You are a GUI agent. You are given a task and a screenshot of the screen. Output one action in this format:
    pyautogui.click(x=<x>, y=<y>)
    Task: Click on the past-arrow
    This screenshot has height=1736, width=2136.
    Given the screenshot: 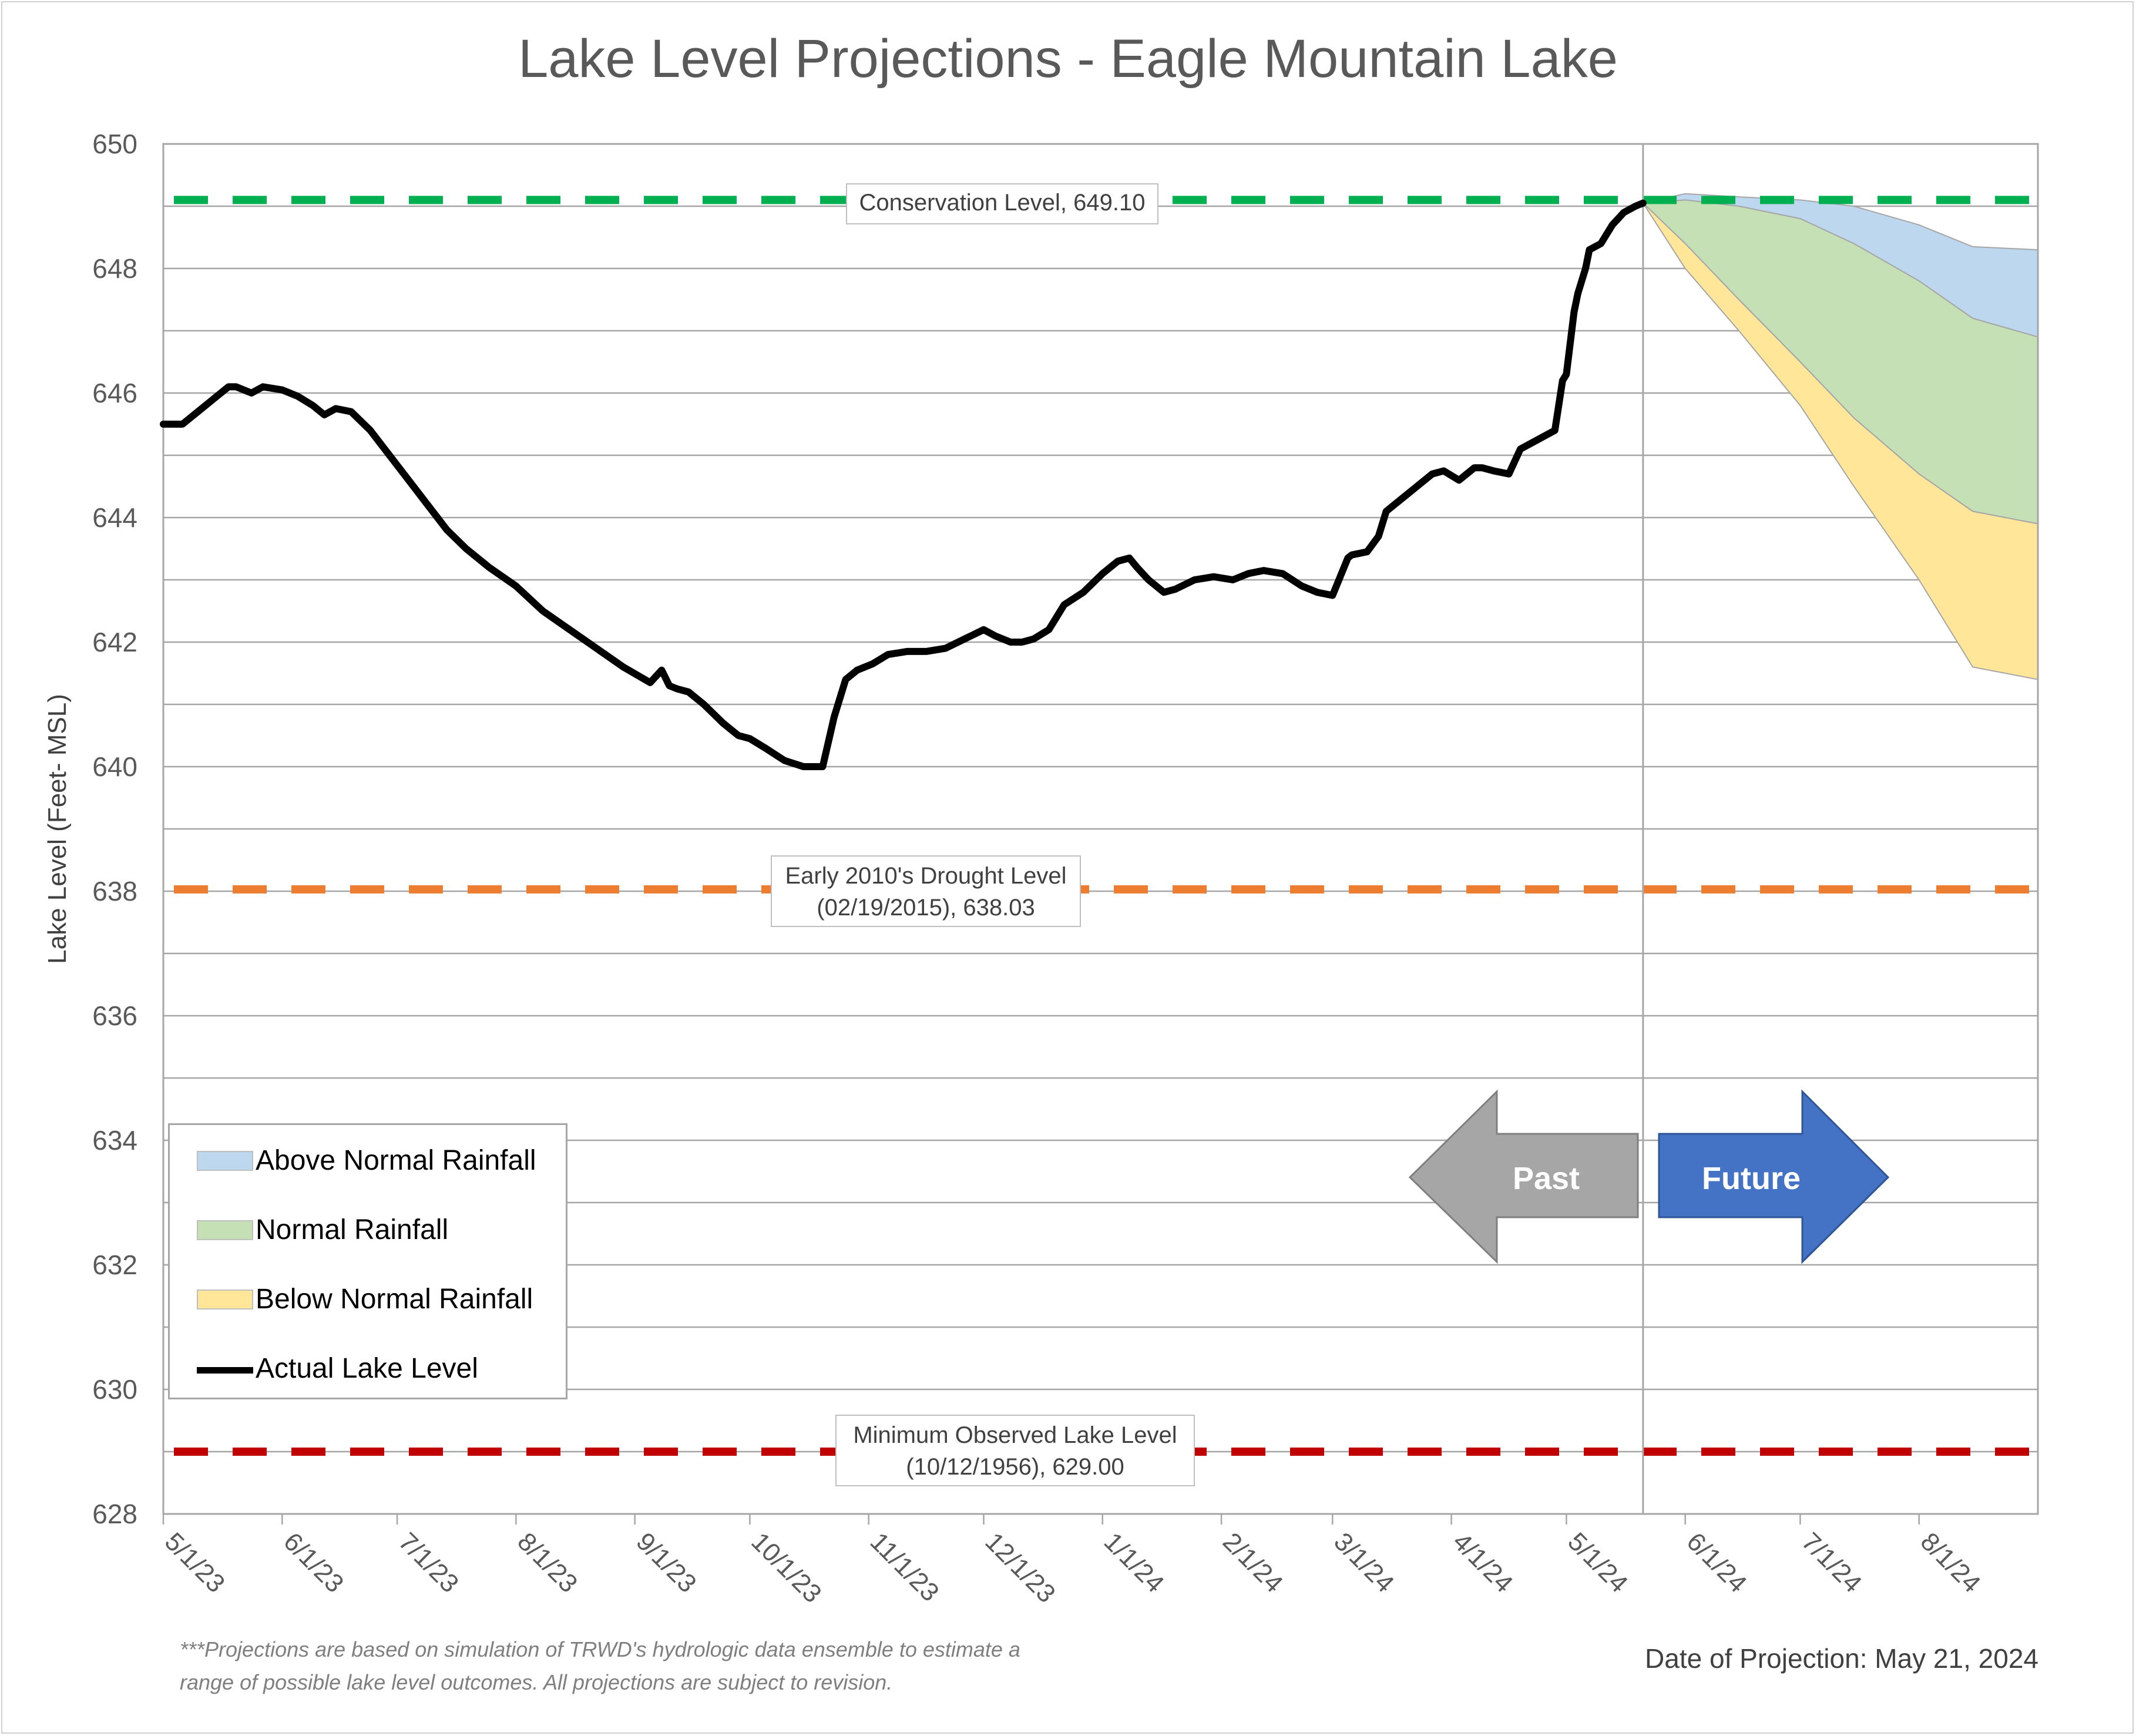 What is the action you would take?
    pyautogui.click(x=1523, y=1176)
    